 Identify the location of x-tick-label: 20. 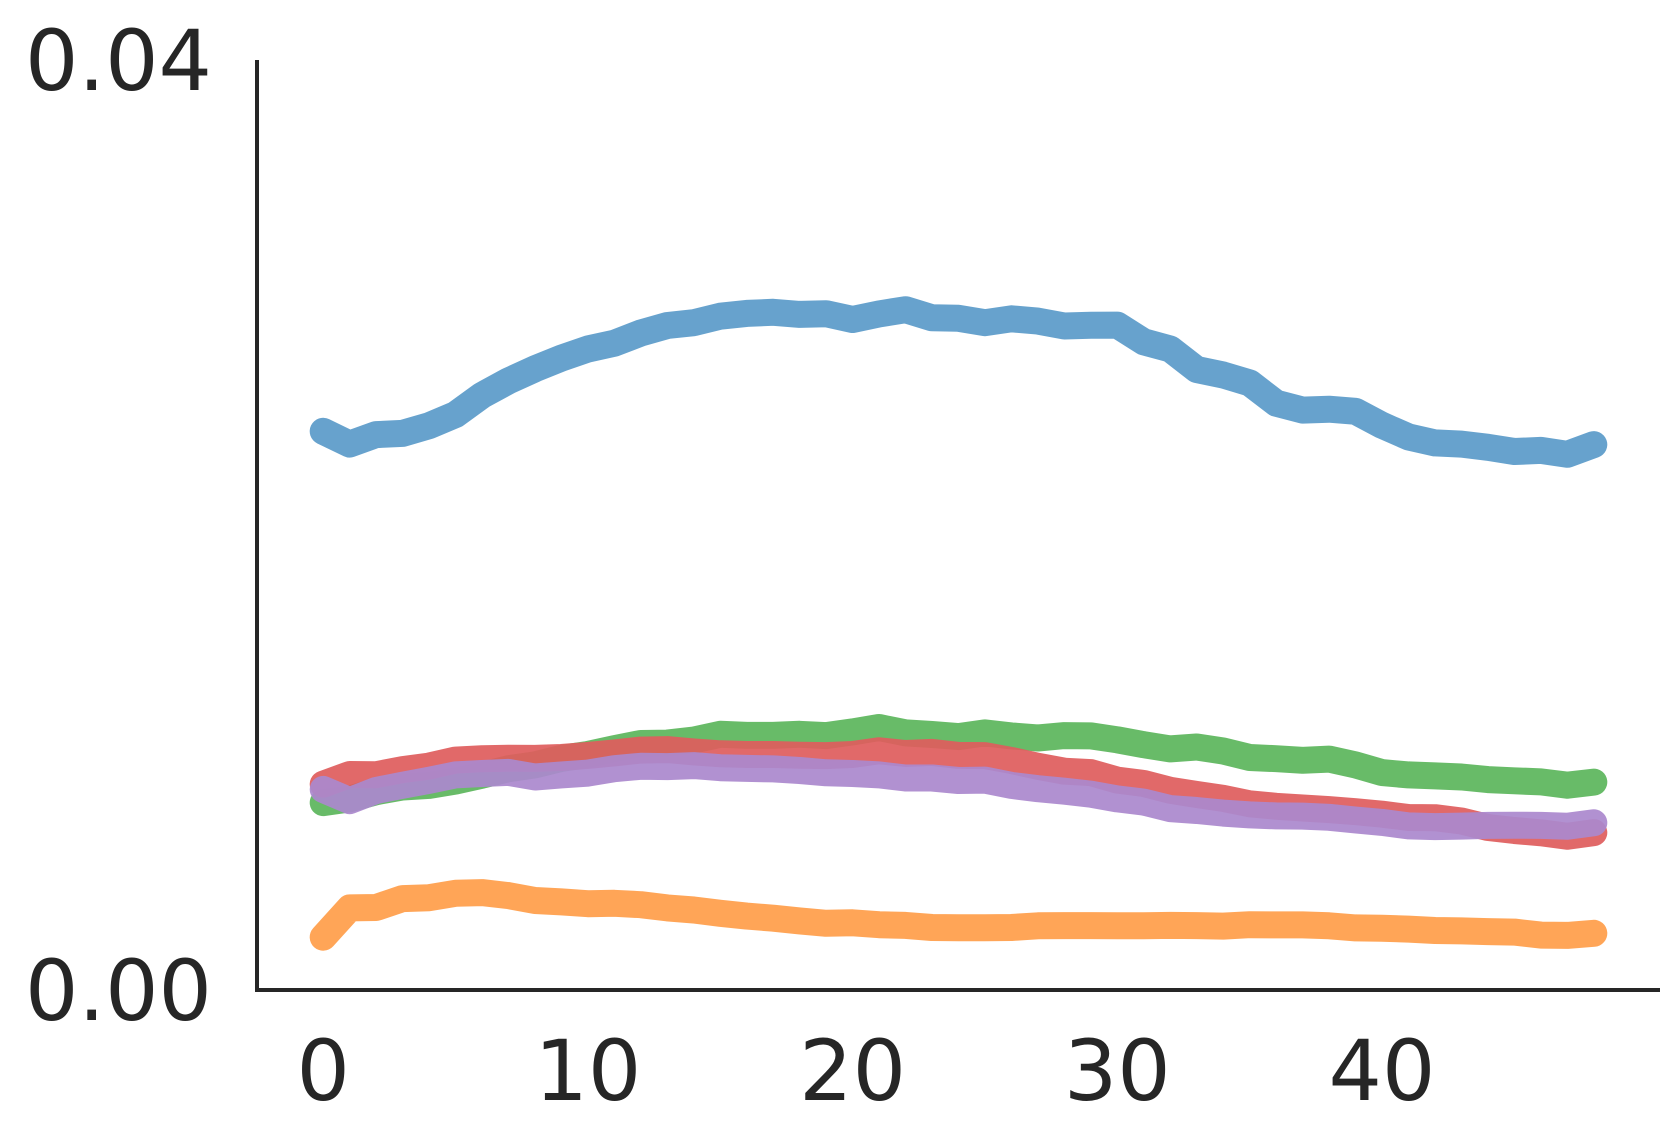
(852, 1071).